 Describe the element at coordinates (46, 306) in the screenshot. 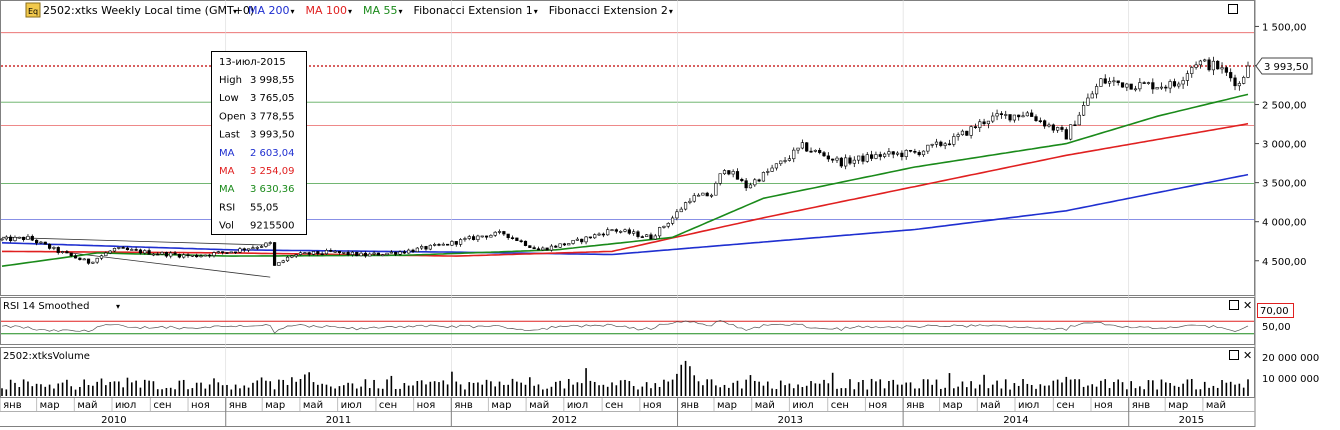

I see `rsi-panel-title: RSI 14 Smoothed` at that location.